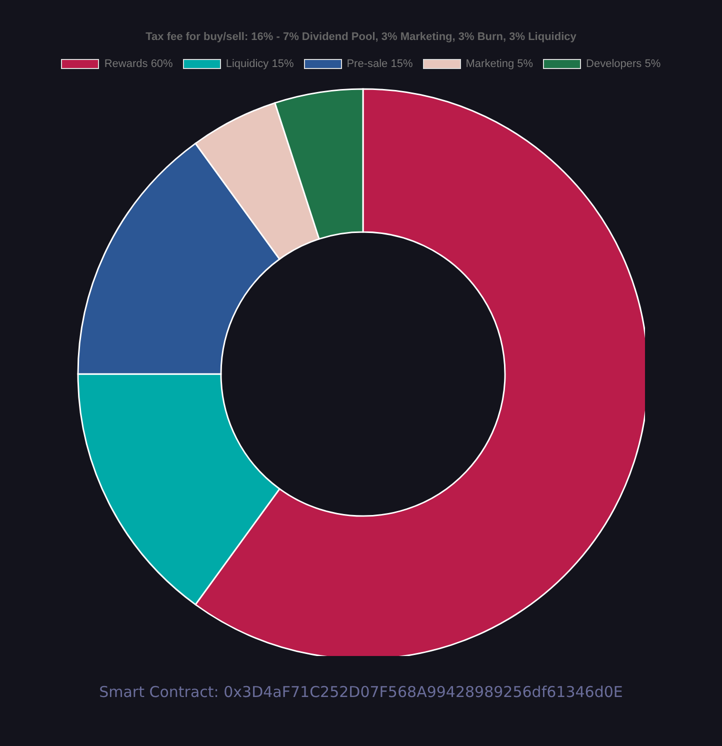 This screenshot has width=722, height=746. What do you see at coordinates (500, 64) in the screenshot?
I see `legend-label: Marketing 5%` at bounding box center [500, 64].